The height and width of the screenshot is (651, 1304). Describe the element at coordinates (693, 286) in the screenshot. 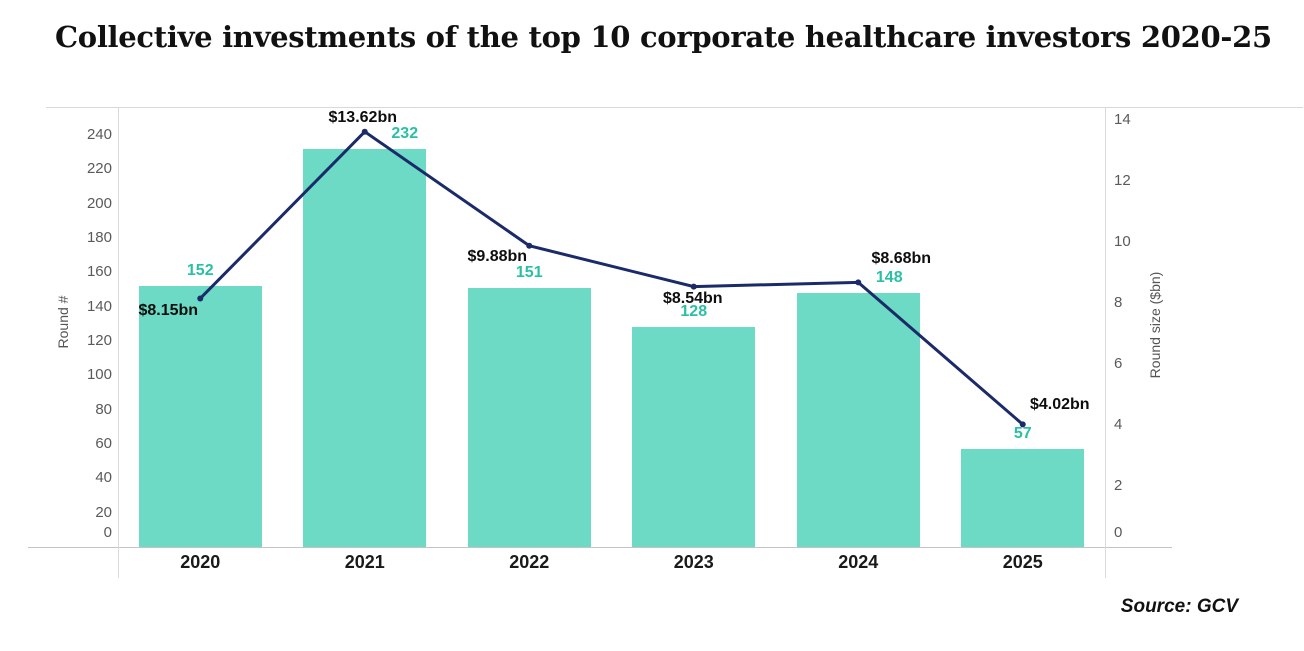

I see `line-point-2023` at that location.